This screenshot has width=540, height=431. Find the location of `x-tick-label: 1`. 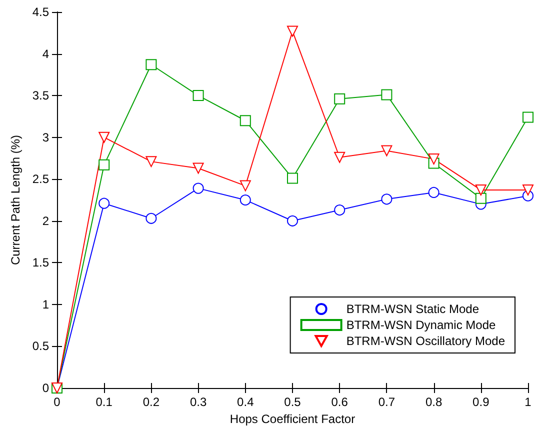

x-tick-label: 1 is located at coordinates (528, 402).